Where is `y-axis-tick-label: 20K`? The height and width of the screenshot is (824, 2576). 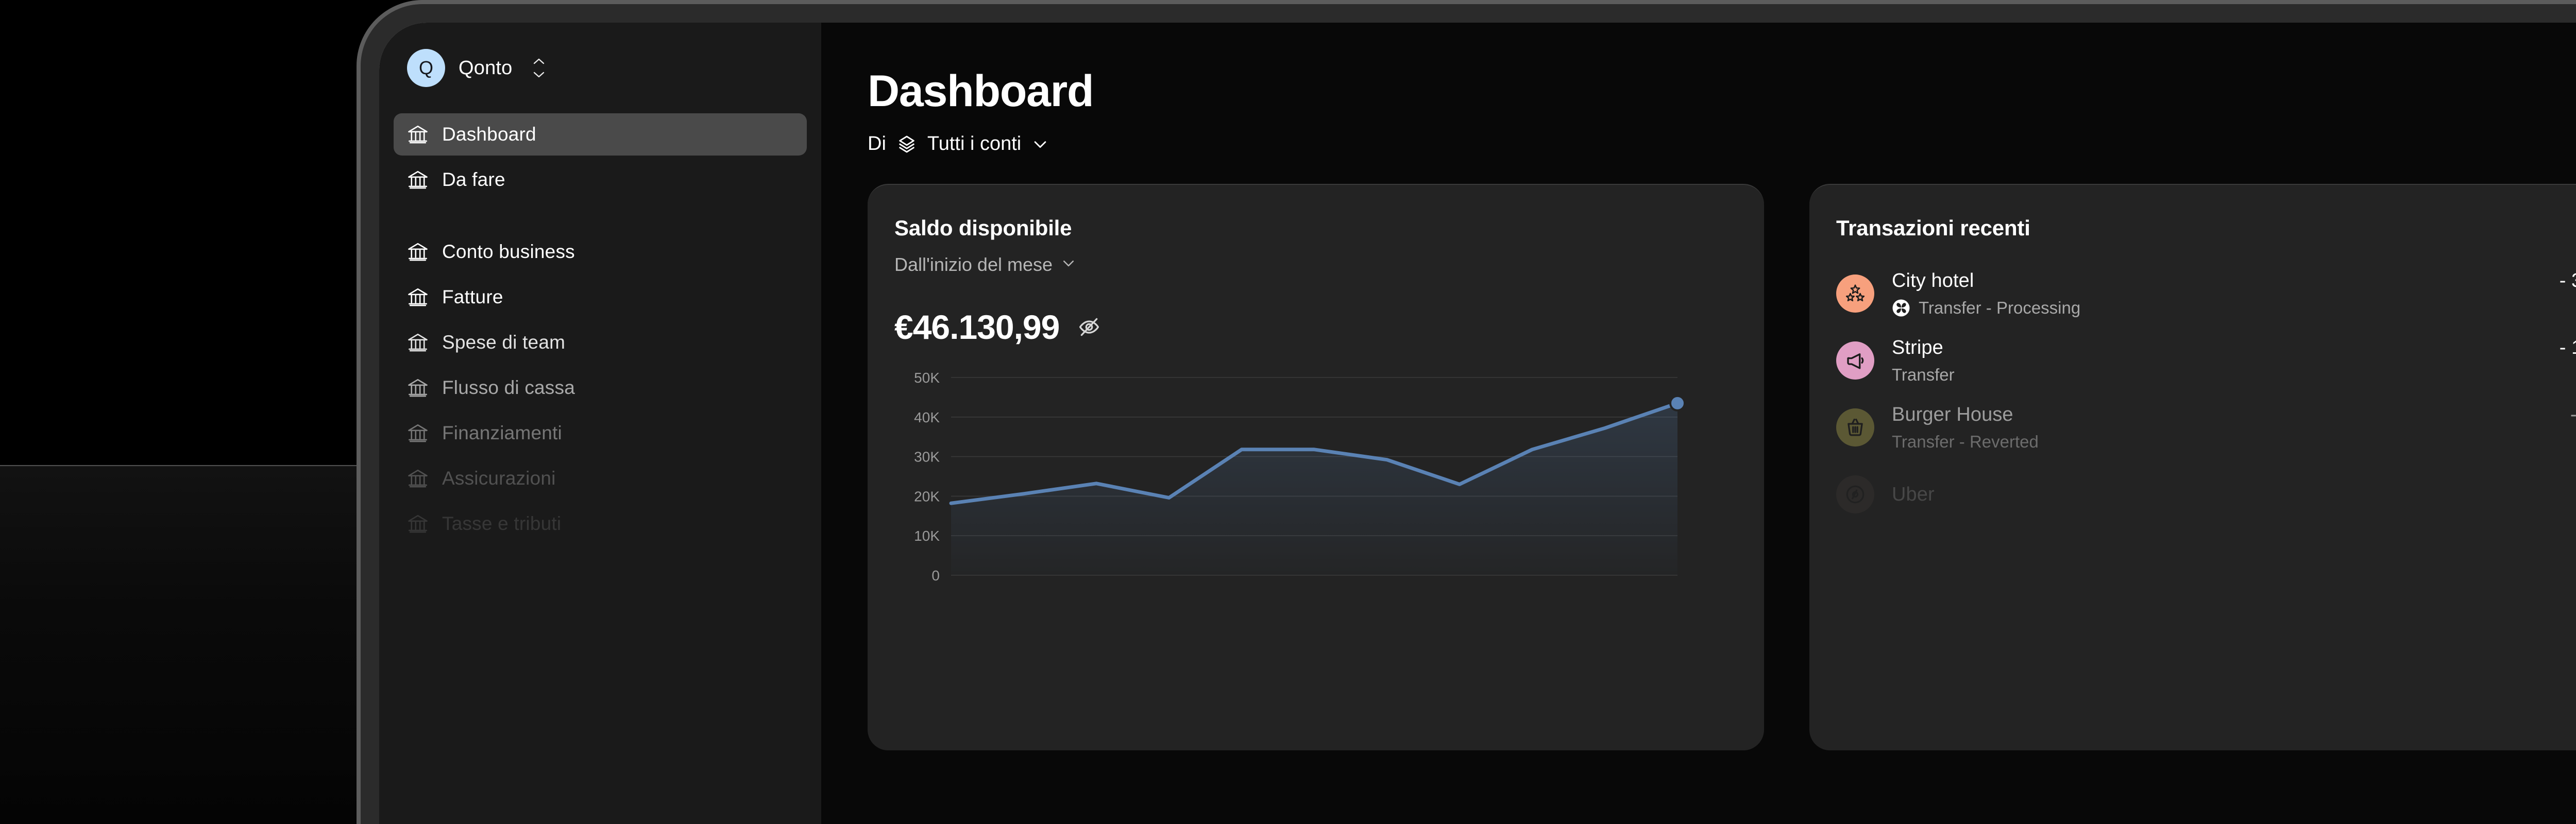 y-axis-tick-label: 20K is located at coordinates (927, 496).